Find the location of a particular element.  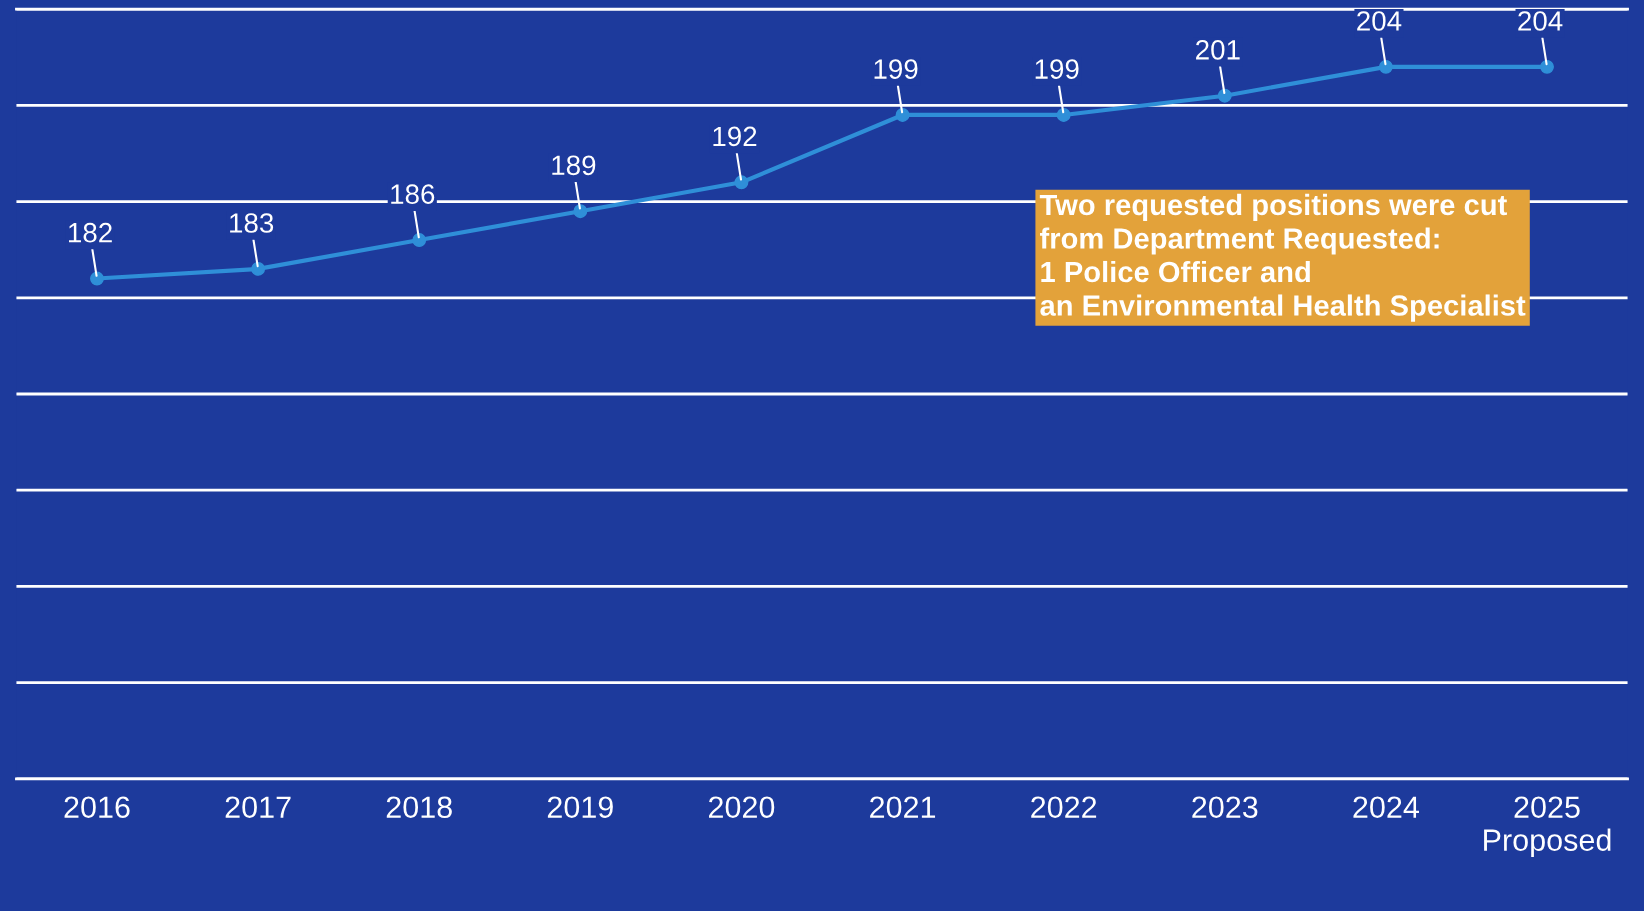

x-tick-label: 2025 Proposed is located at coordinates (1547, 826).